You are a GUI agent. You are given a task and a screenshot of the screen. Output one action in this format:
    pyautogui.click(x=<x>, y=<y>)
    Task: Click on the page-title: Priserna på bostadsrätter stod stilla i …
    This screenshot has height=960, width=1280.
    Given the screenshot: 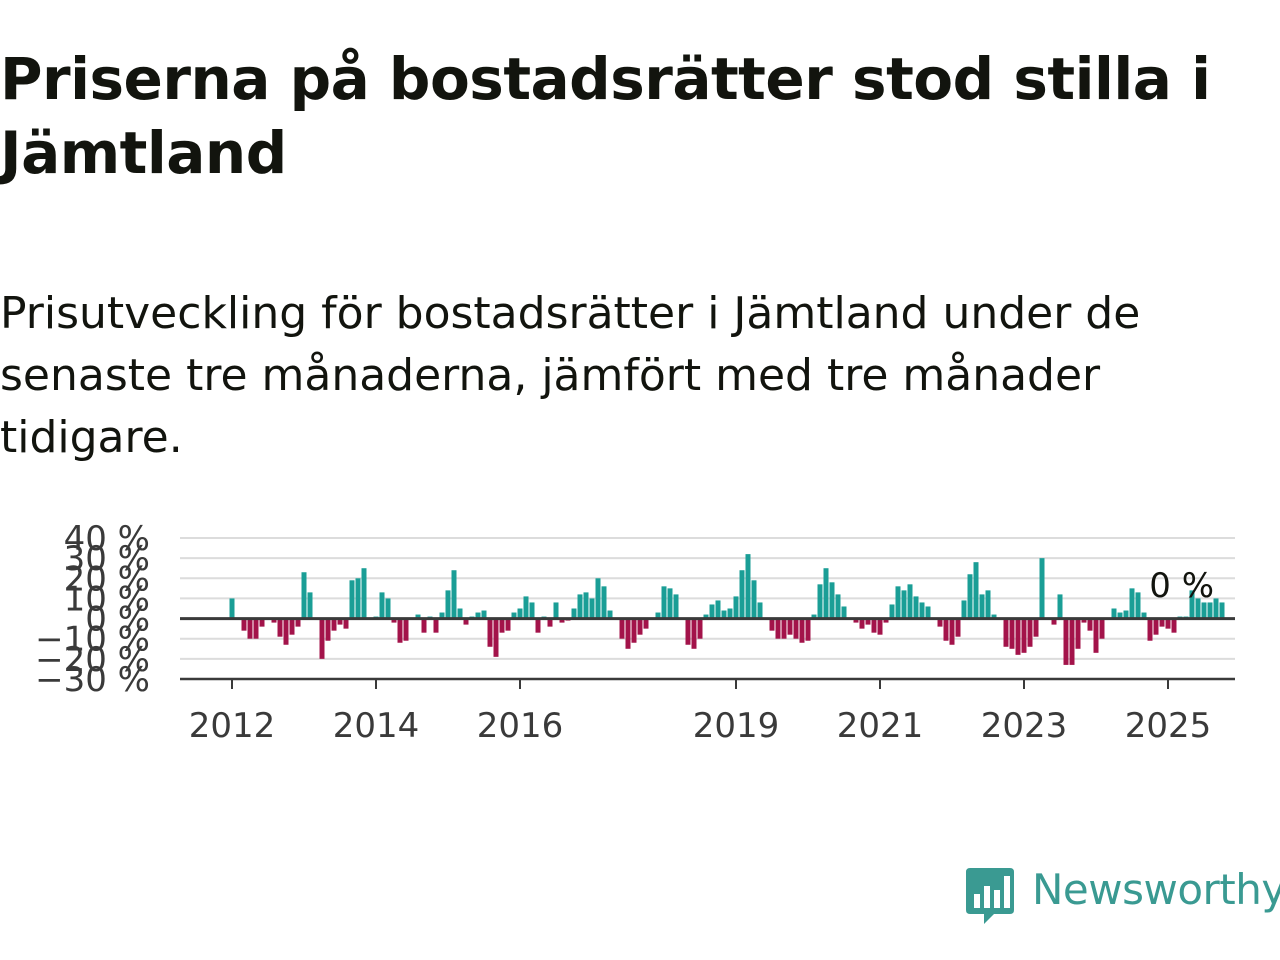 What is the action you would take?
    pyautogui.click(x=605, y=116)
    